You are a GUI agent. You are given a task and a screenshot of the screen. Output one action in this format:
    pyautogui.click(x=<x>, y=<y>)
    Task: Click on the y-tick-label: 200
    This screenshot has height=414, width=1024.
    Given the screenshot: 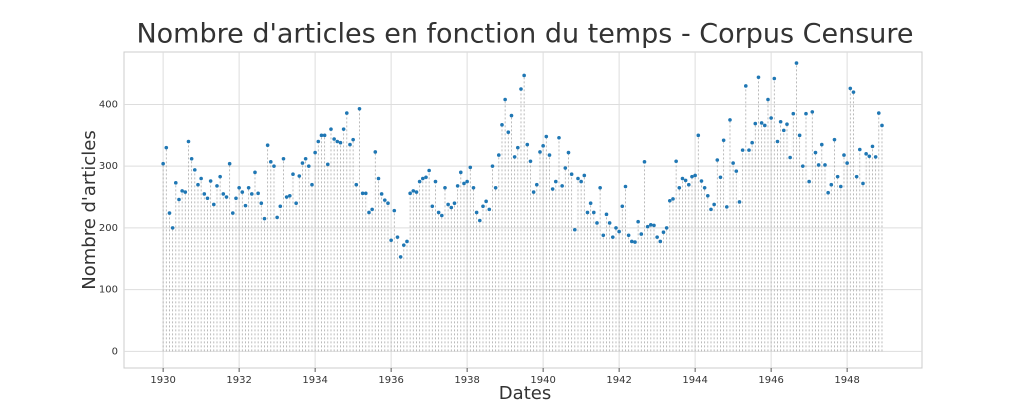 What is the action you would take?
    pyautogui.click(x=108, y=228)
    